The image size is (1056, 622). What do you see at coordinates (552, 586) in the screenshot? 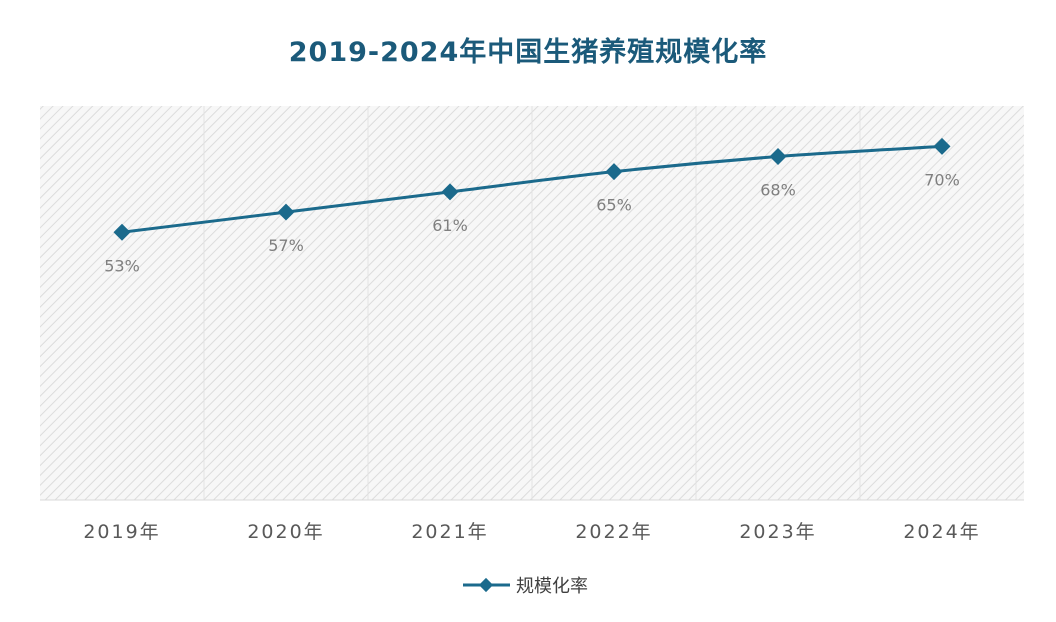
I see `legend-label: 规模化率` at bounding box center [552, 586].